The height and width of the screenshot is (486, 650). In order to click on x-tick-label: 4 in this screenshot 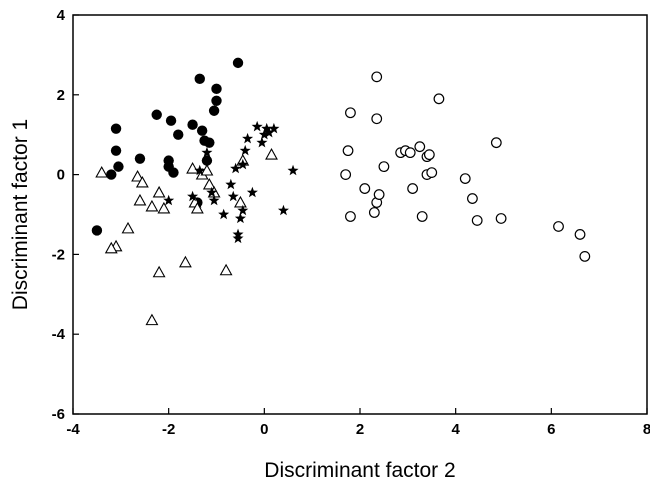, I will do `click(455, 429)`.